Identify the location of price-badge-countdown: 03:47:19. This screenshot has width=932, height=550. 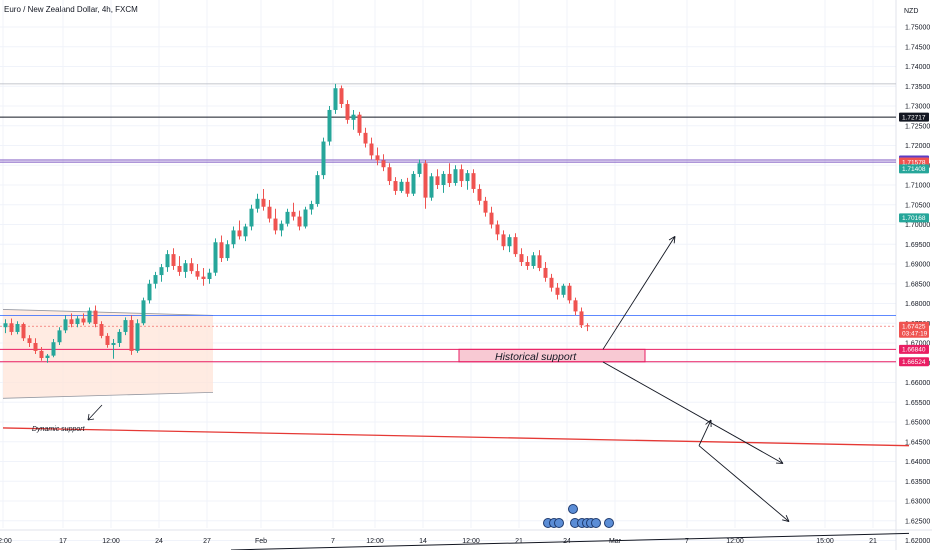
(915, 334).